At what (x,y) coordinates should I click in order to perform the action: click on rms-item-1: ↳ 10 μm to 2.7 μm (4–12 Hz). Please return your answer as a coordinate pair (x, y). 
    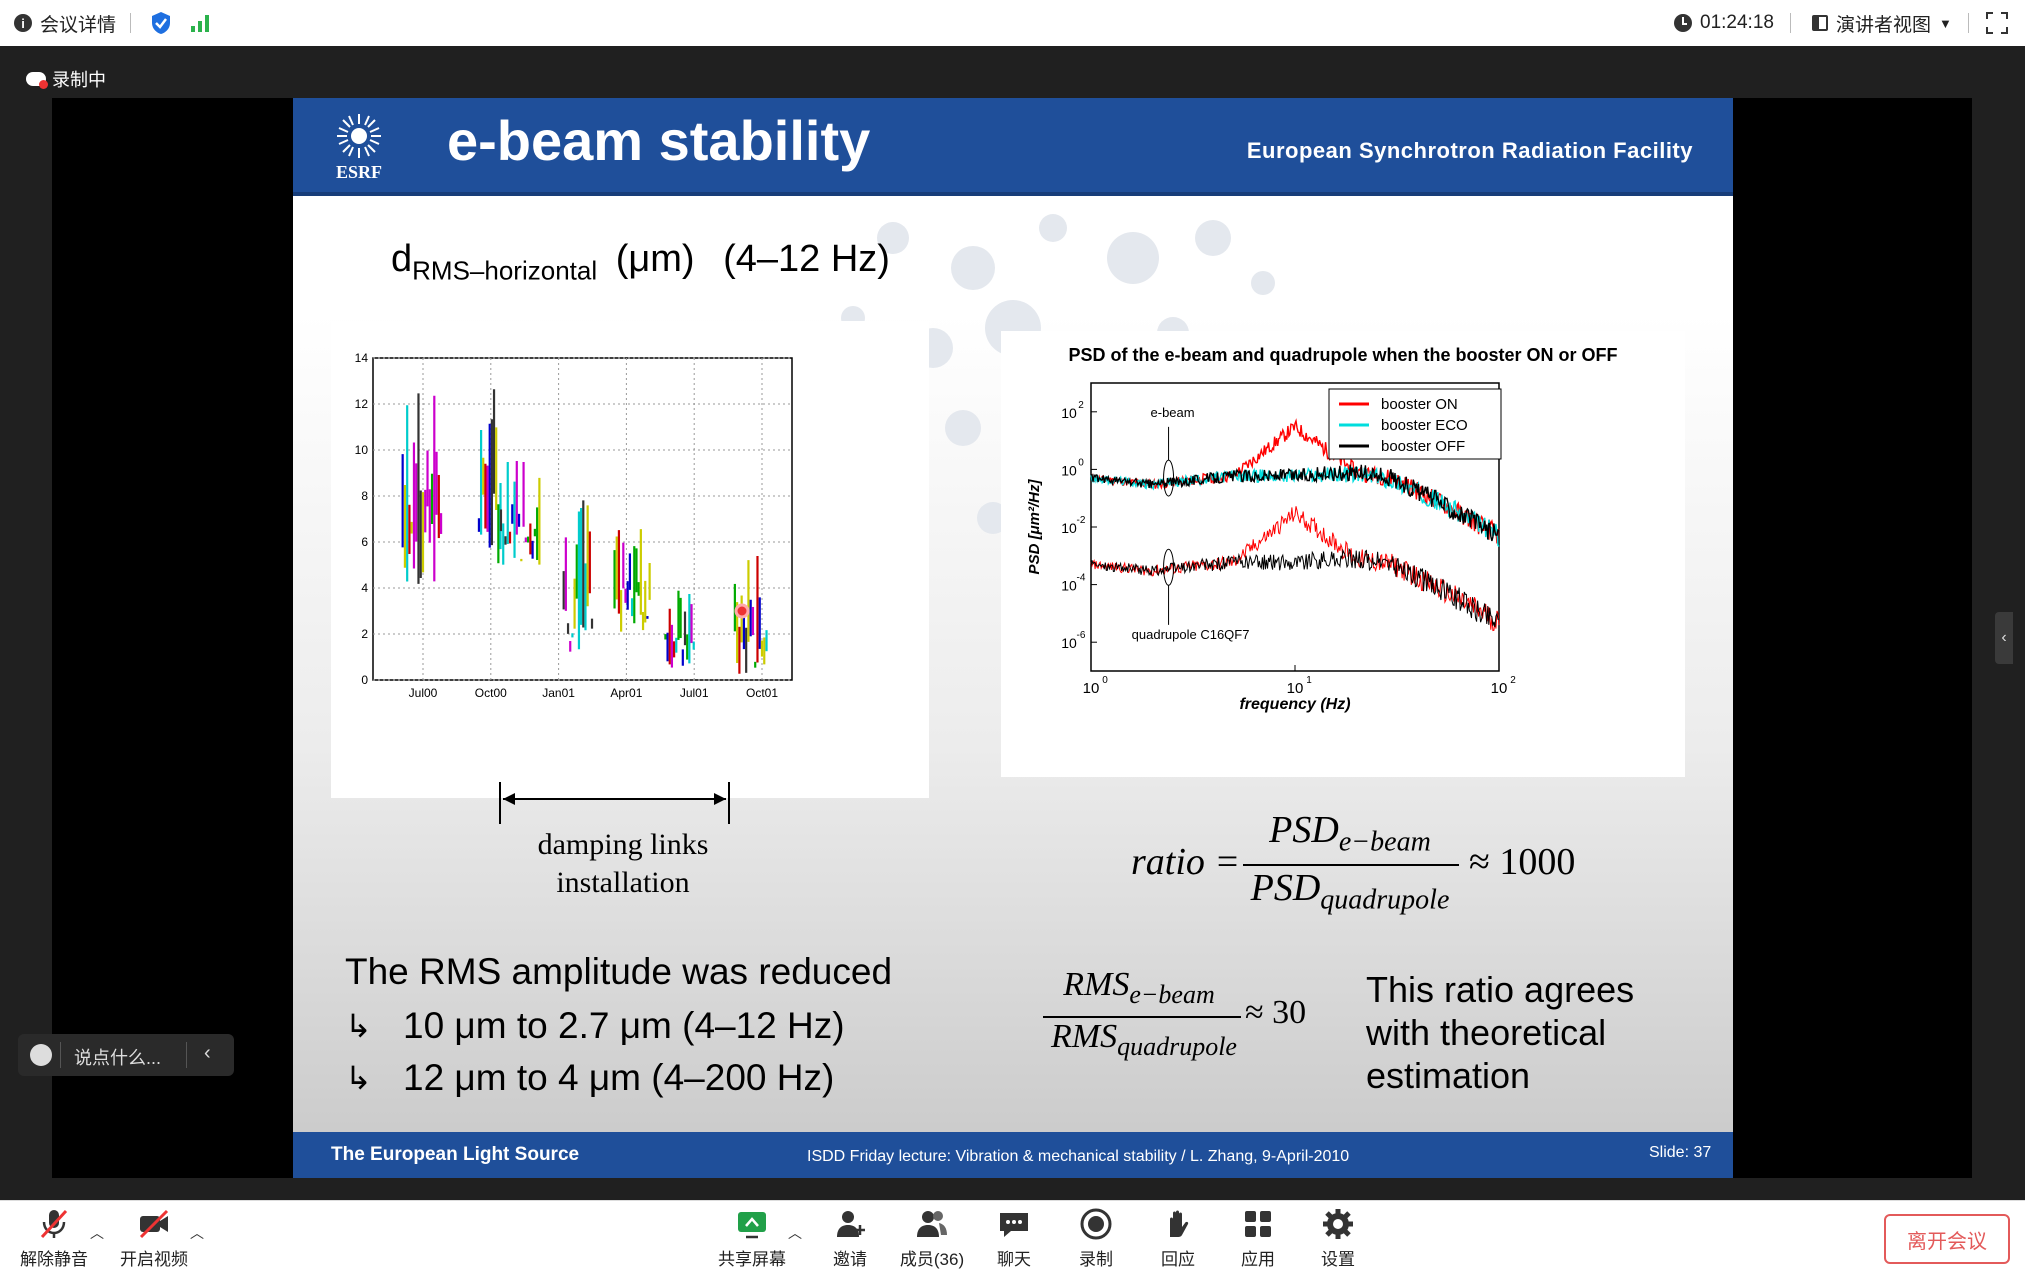
    Looking at the image, I should click on (618, 1026).